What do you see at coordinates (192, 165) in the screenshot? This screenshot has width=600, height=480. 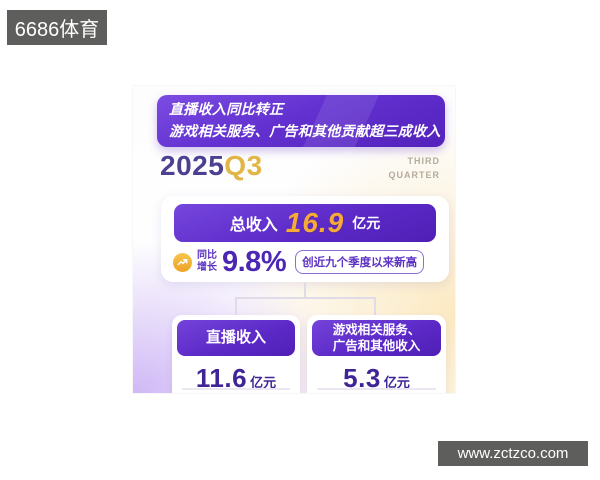 I see `quarter-year: 2025` at bounding box center [192, 165].